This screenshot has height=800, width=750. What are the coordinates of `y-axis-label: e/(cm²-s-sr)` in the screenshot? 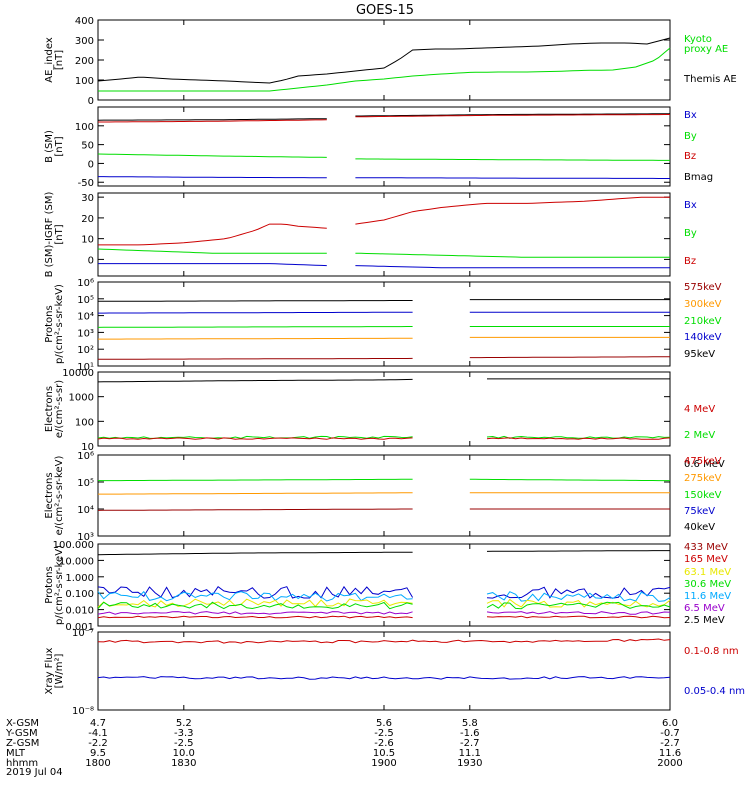 It's located at (59, 409).